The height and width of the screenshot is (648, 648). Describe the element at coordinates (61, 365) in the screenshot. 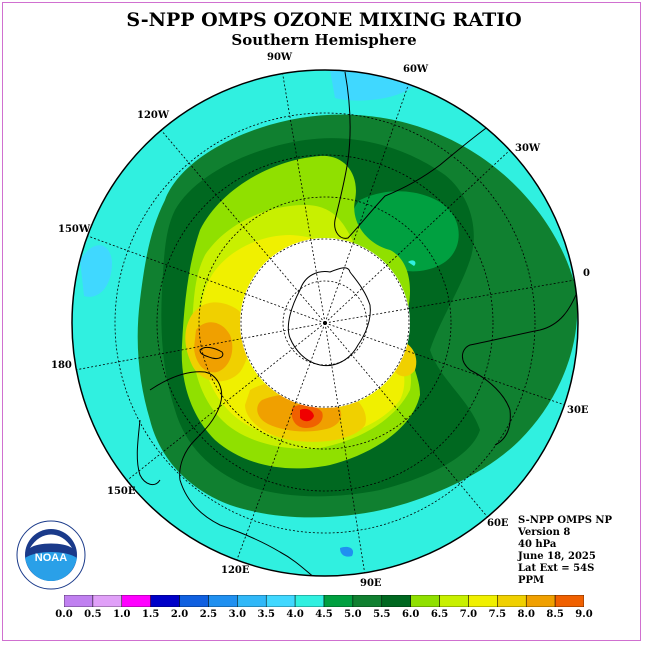

I see `lon-label-180: 180` at that location.